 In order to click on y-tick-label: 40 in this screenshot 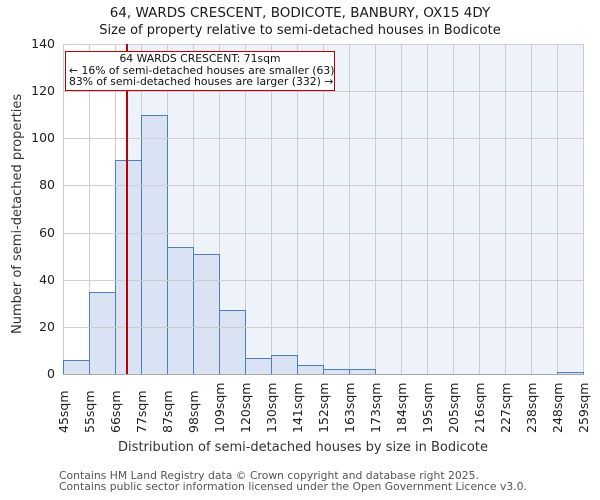, I will do `click(47, 279)`.